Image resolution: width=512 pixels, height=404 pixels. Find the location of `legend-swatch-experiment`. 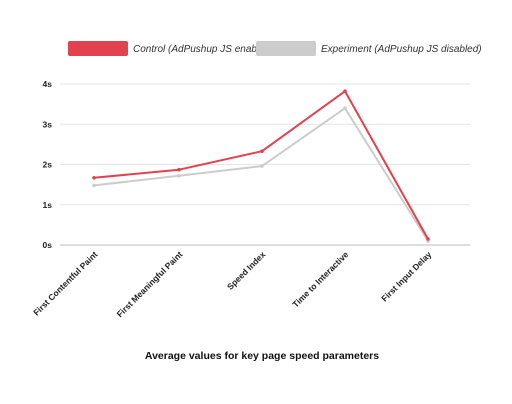

legend-swatch-experiment is located at coordinates (286, 48).